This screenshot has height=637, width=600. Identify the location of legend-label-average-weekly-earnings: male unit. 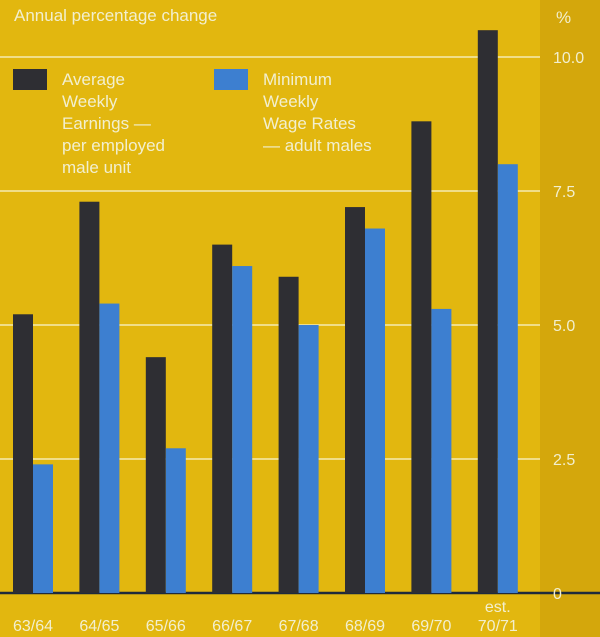
(96, 167).